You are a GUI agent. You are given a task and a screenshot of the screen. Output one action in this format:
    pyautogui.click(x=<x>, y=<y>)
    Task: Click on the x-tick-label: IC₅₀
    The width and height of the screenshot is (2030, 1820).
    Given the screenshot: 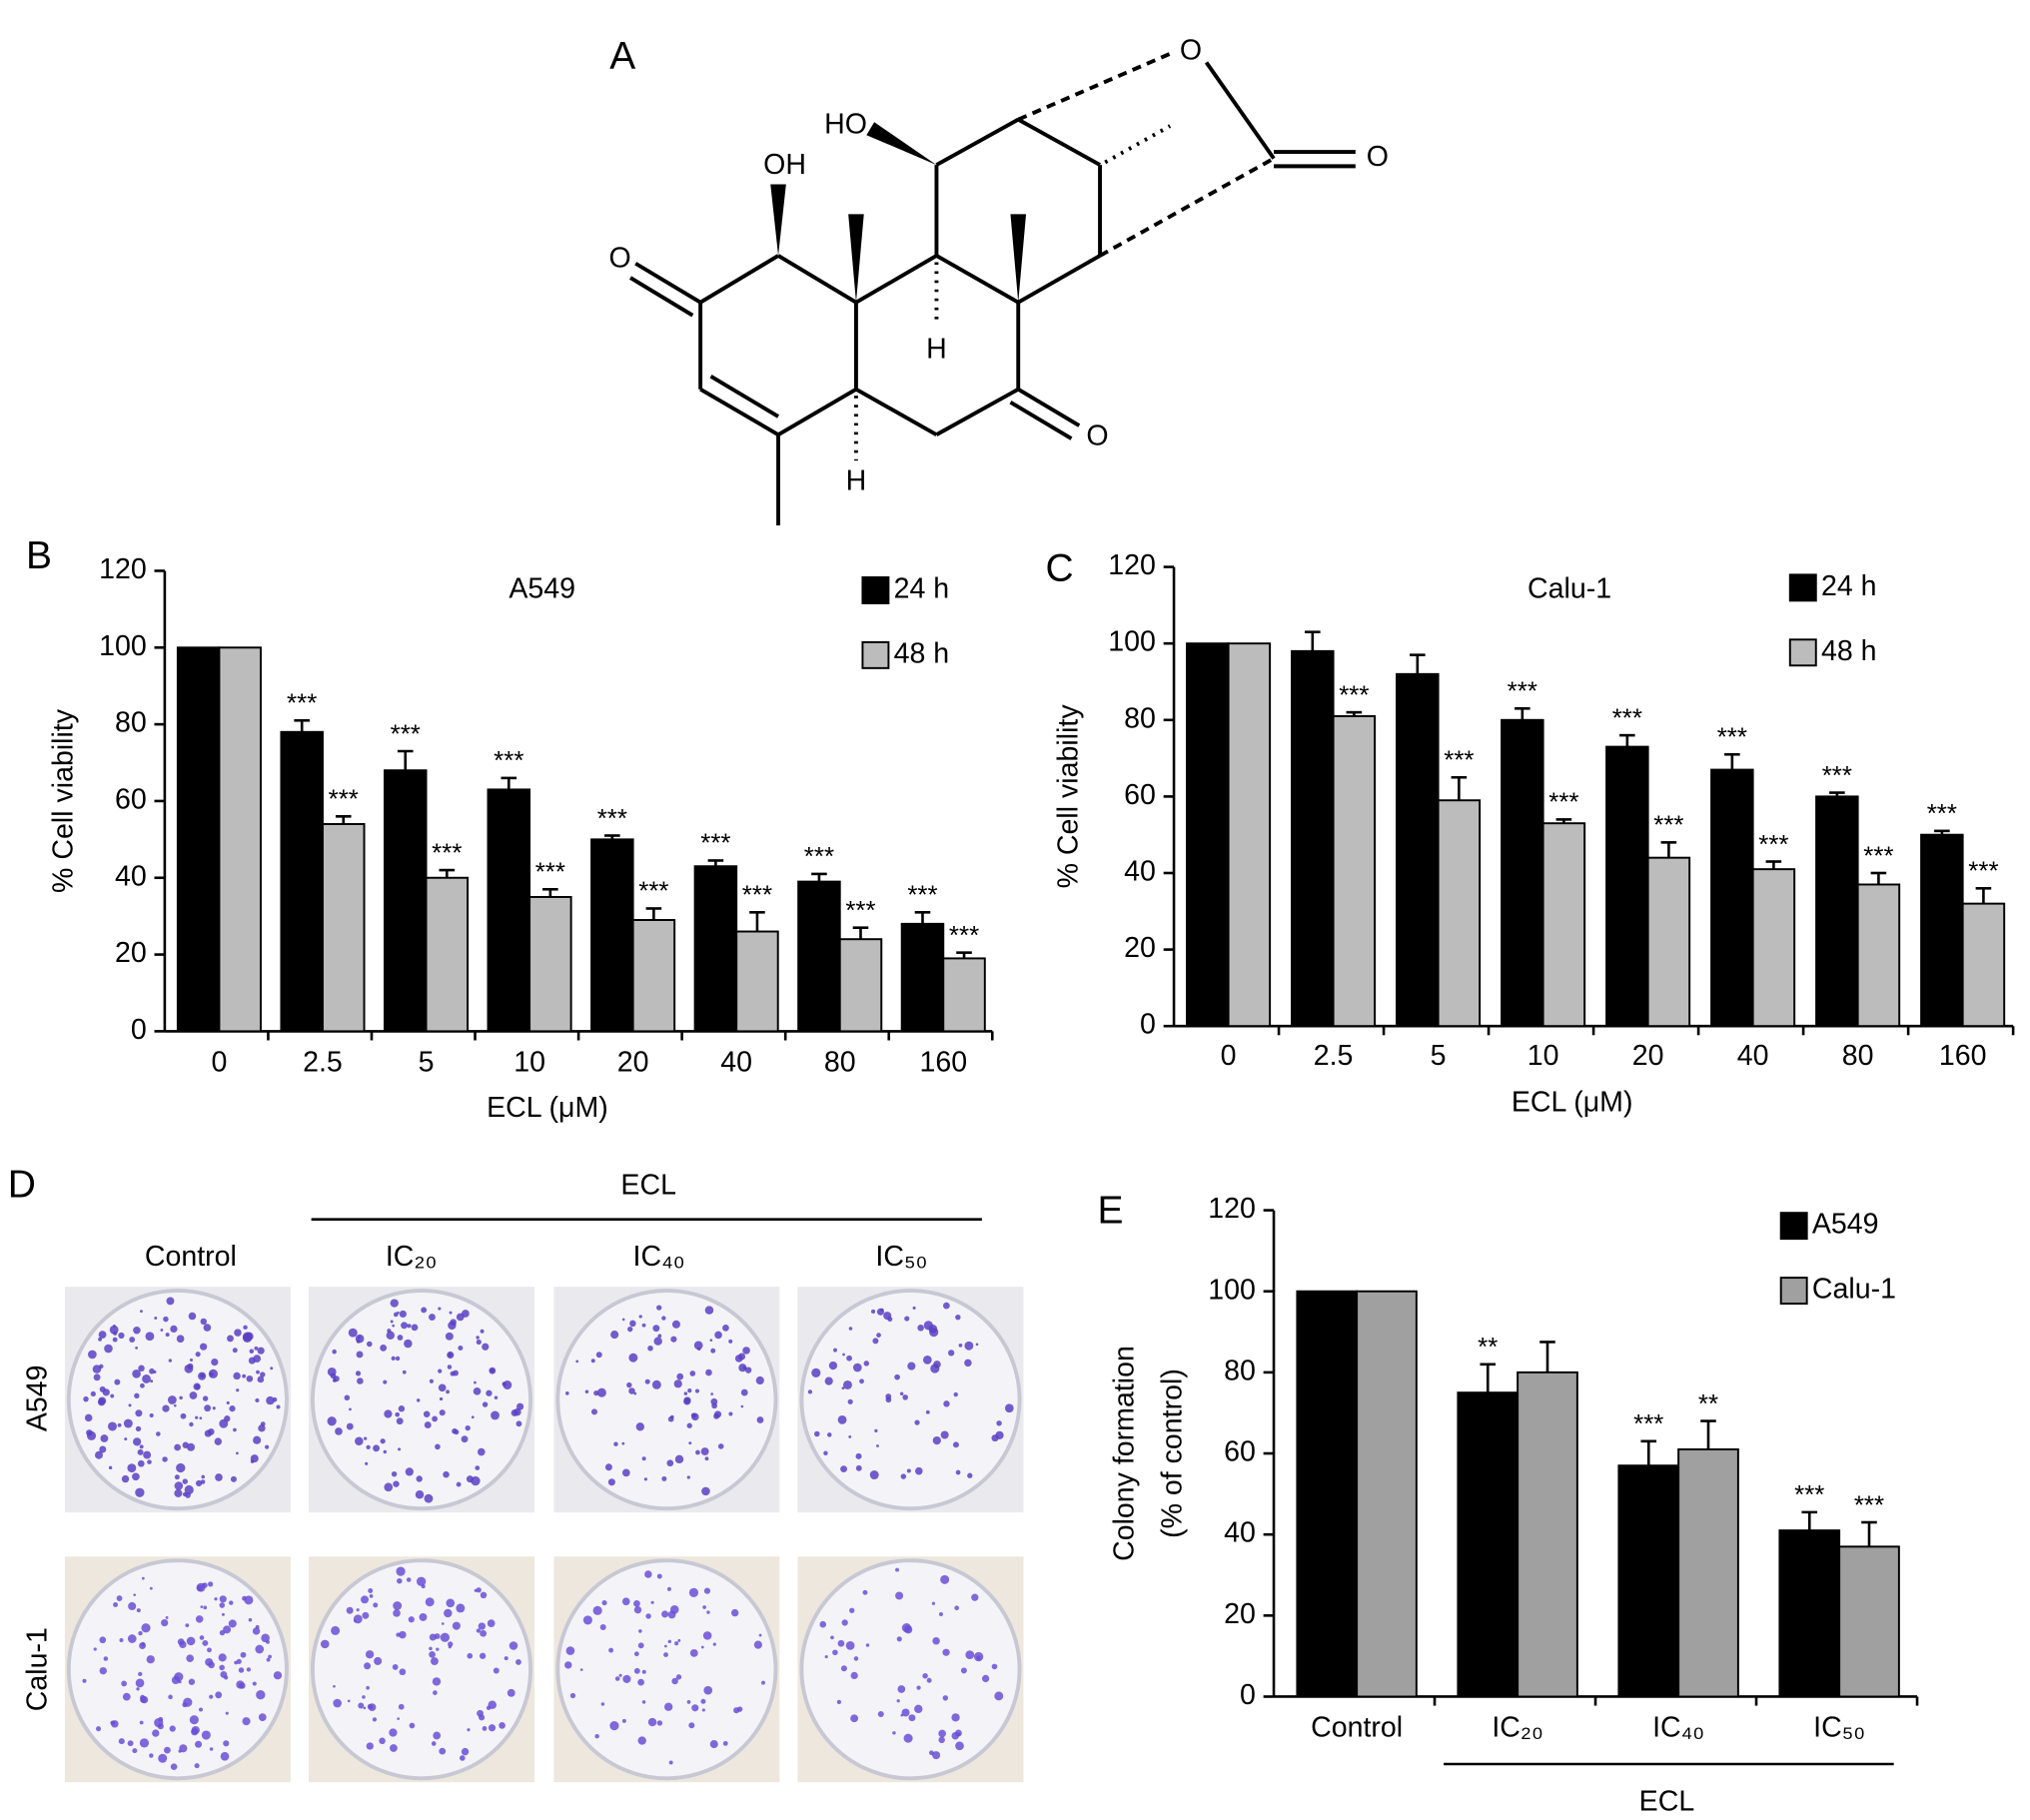 What is the action you would take?
    pyautogui.click(x=1839, y=1727)
    